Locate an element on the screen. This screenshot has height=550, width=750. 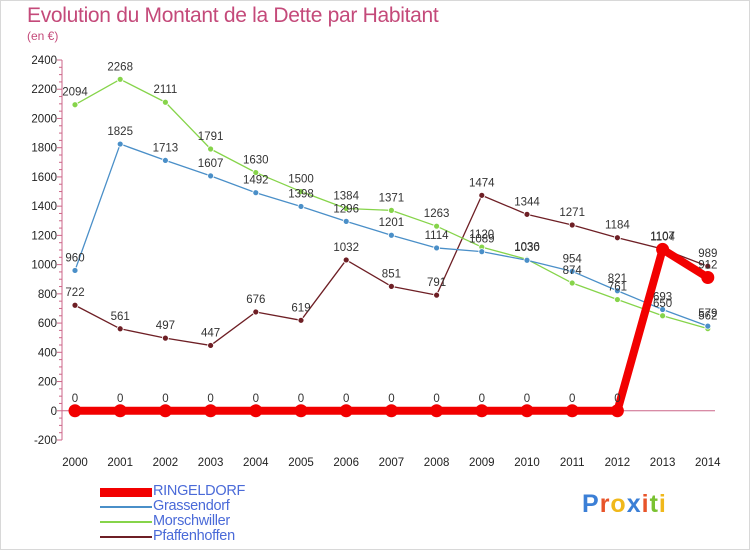
x-tick-label: 2004 is located at coordinates (256, 463).